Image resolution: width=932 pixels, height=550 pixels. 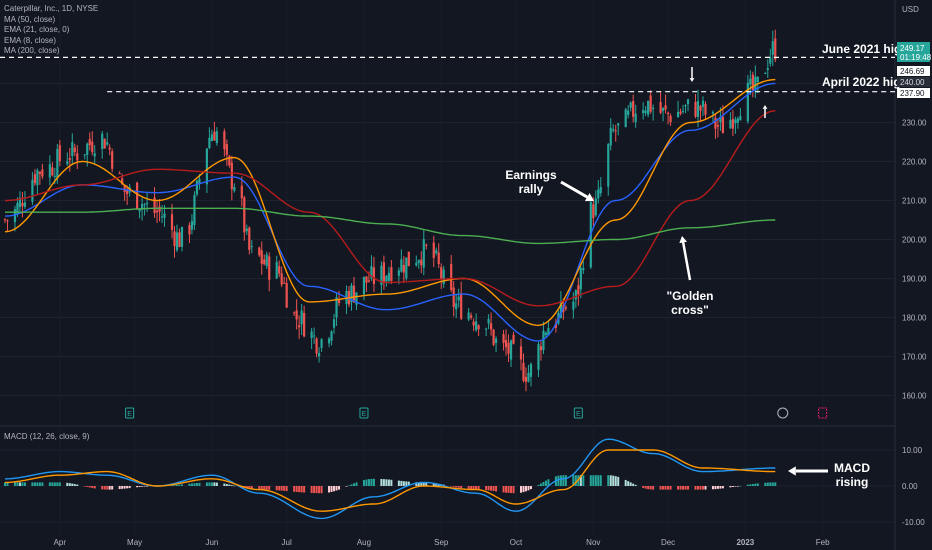 I want to click on price-tick-label: 170.00, so click(x=914, y=357).